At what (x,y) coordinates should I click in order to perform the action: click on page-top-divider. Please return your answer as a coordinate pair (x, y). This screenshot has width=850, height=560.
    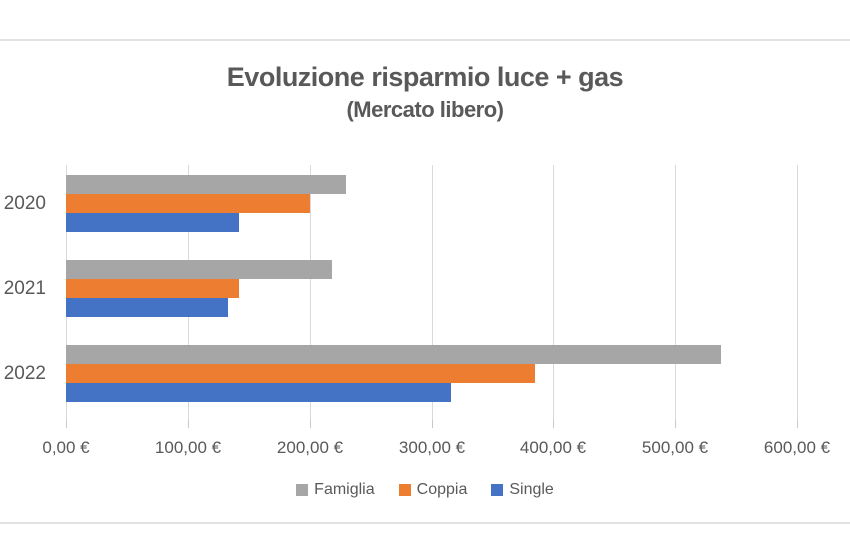
    Looking at the image, I should click on (425, 40).